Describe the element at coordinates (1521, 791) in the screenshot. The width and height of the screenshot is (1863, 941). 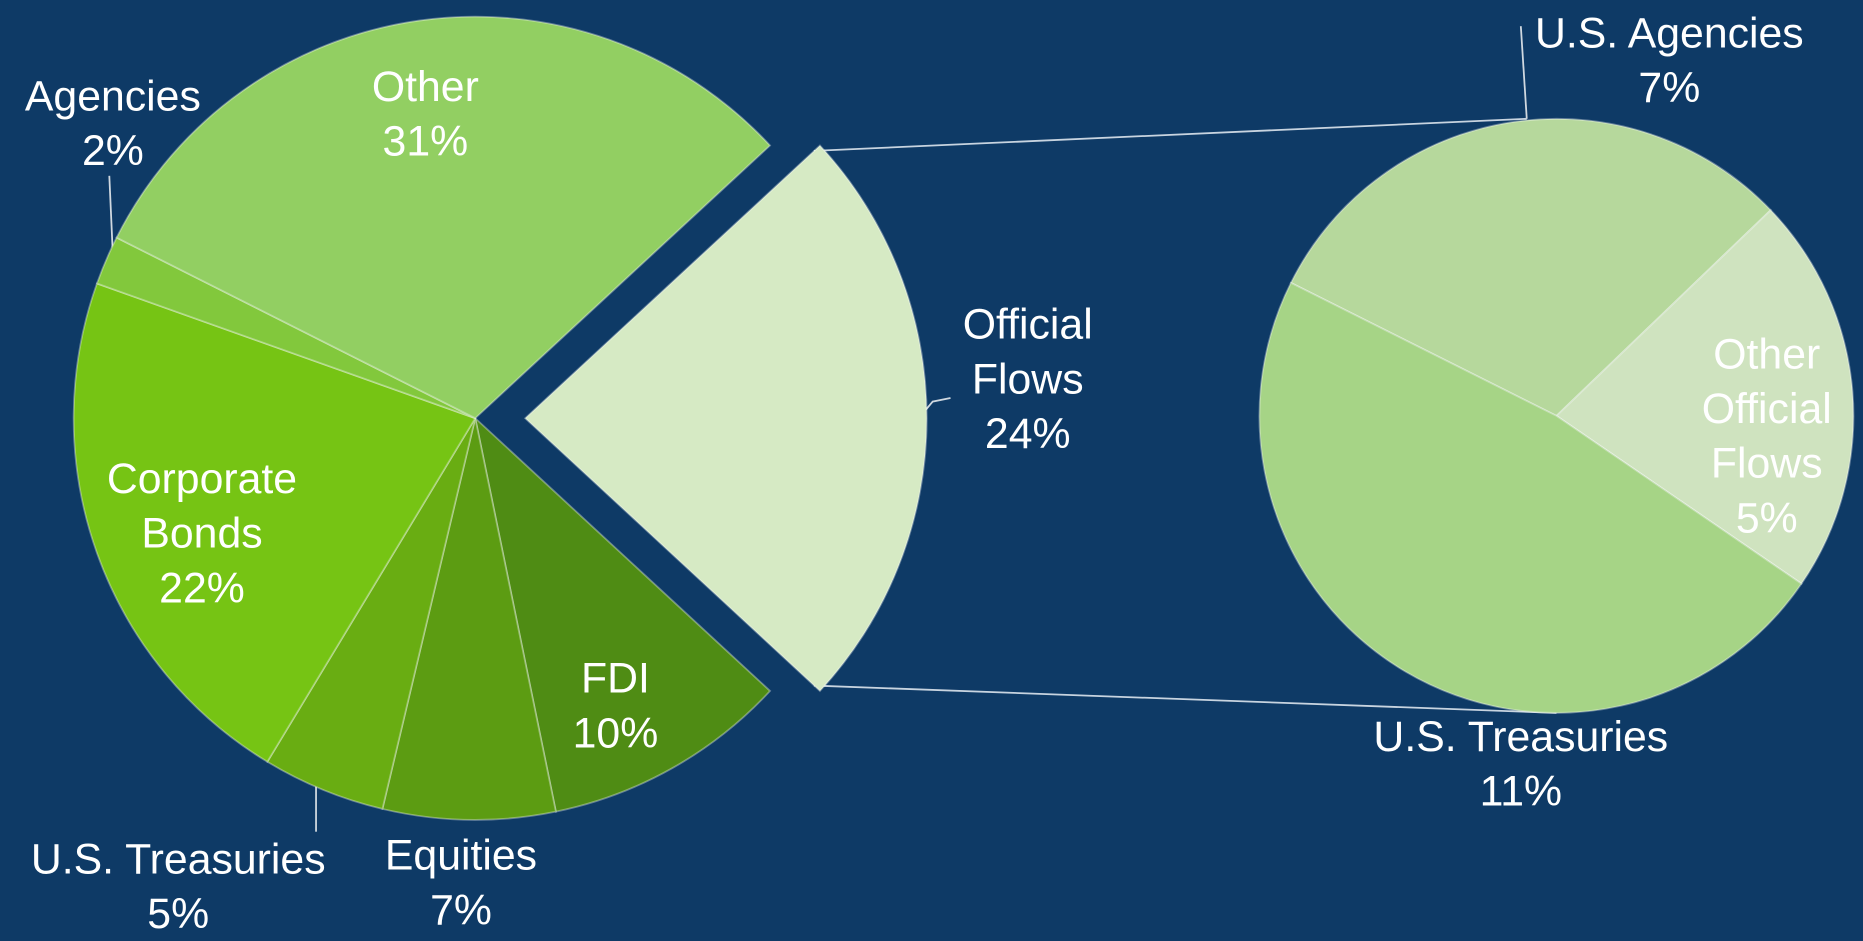
I see `slice-value: 11%` at that location.